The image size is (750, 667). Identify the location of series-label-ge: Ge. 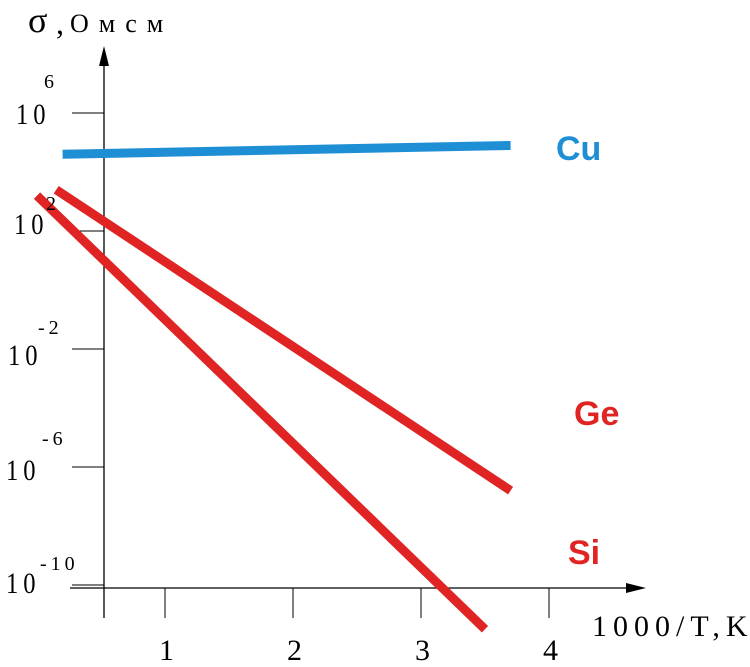
(596, 414).